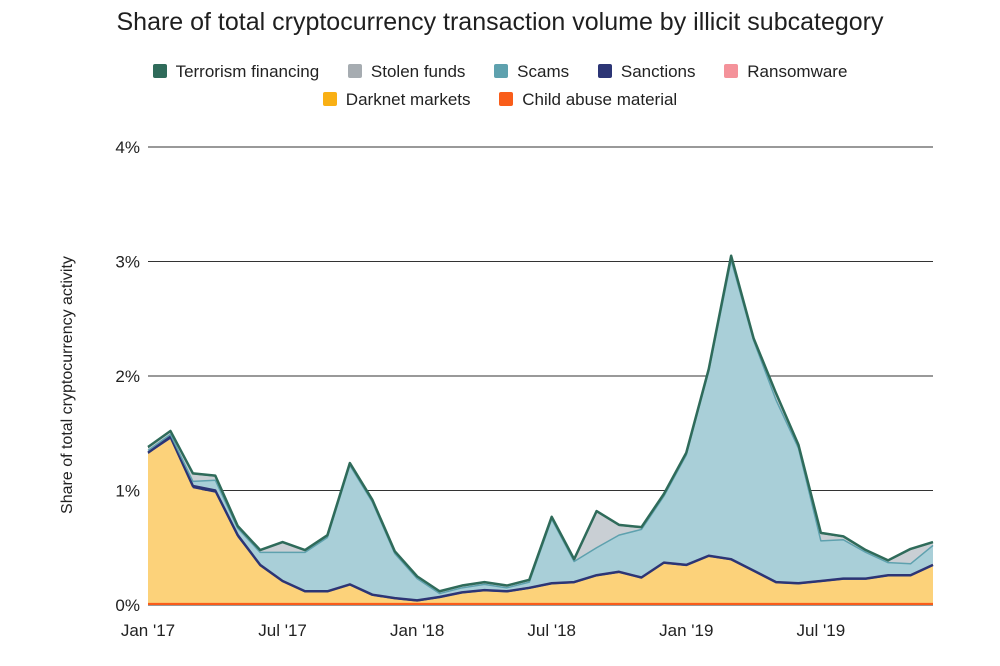 Image resolution: width=1000 pixels, height=666 pixels. I want to click on x-tick-label: Jul '19, so click(821, 630).